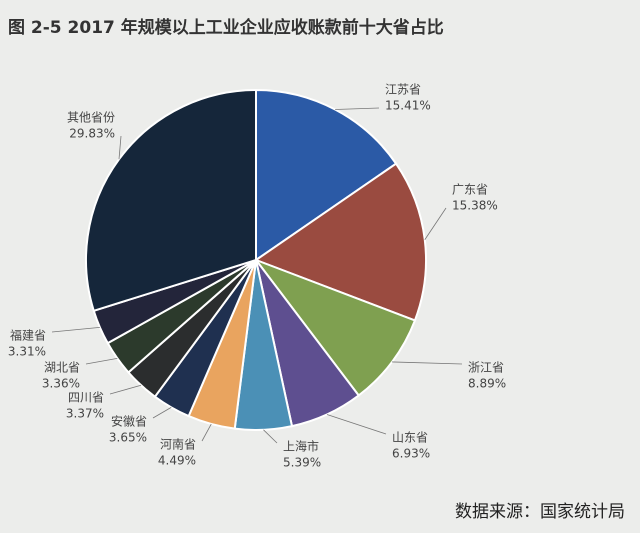 The height and width of the screenshot is (533, 640). What do you see at coordinates (91, 118) in the screenshot?
I see `slice-label: 其他省份` at bounding box center [91, 118].